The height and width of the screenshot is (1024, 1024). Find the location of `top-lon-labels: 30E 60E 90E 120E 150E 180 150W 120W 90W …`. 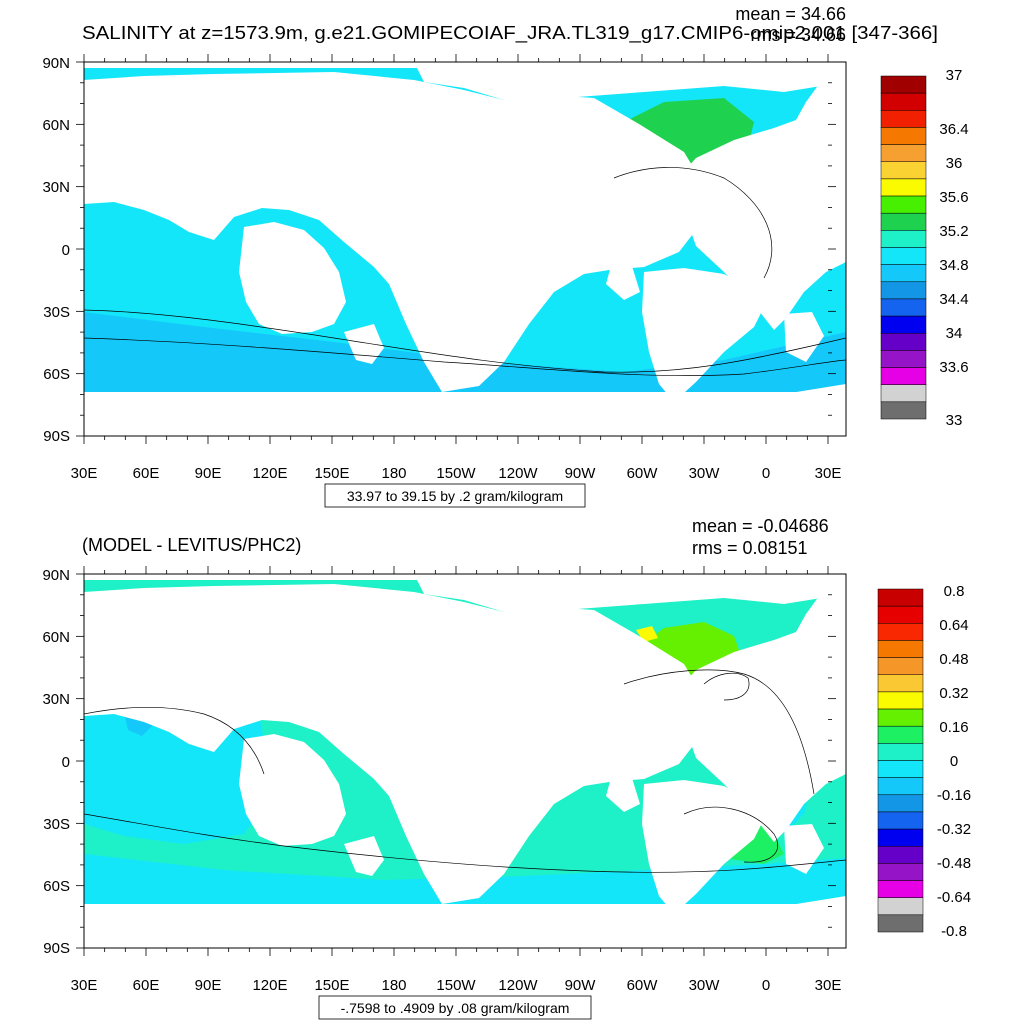

top-lon-labels: 30E 60E 90E 120E 150E 180 150W 120W 90W … is located at coordinates (456, 473).